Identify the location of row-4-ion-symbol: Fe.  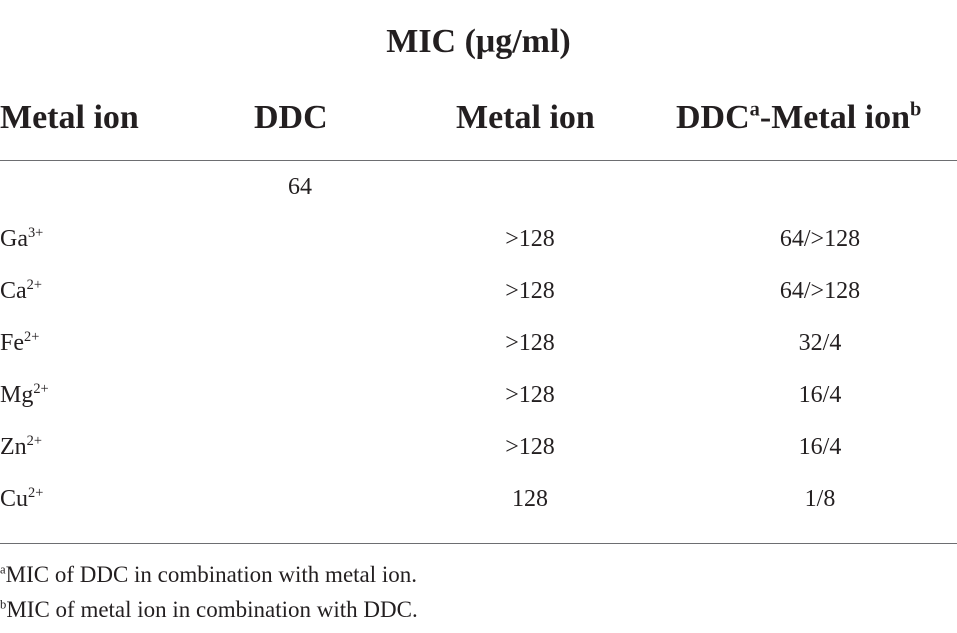
(12, 343).